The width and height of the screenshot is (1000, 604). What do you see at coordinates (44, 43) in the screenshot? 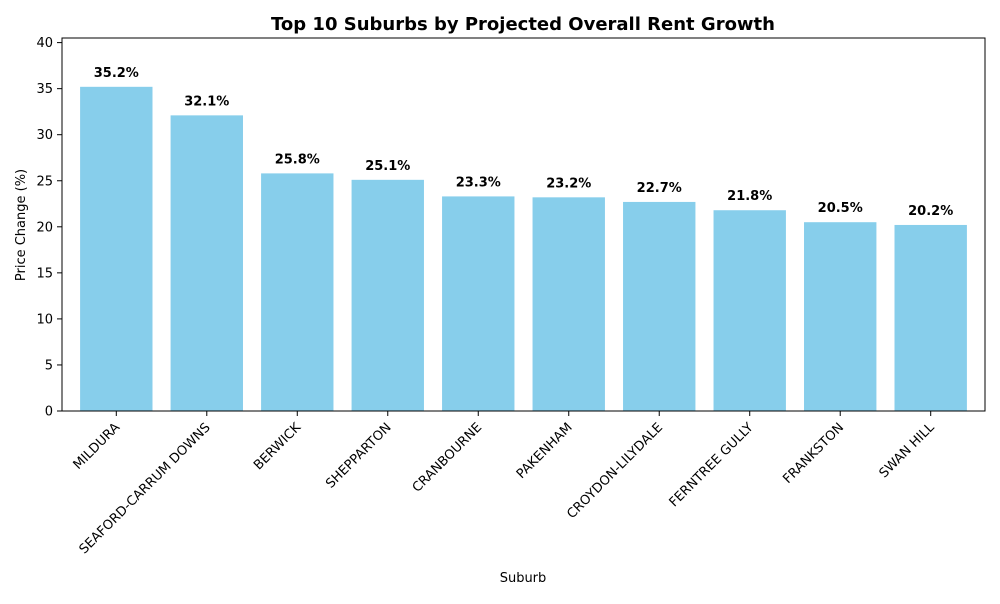
I see `y-tick-label: 40` at bounding box center [44, 43].